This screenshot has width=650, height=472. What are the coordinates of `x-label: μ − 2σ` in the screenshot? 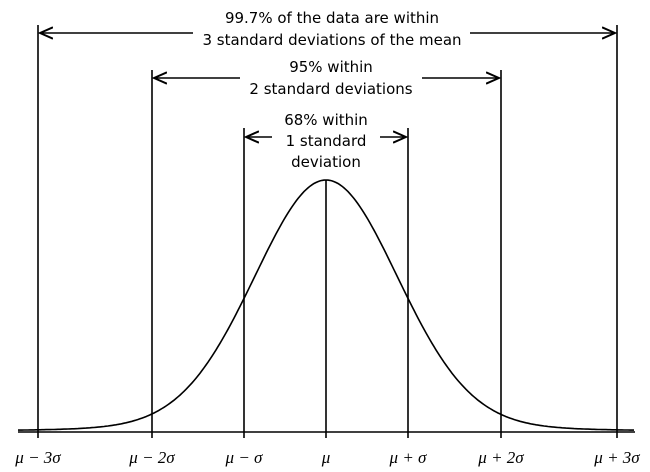 It's located at (151, 457).